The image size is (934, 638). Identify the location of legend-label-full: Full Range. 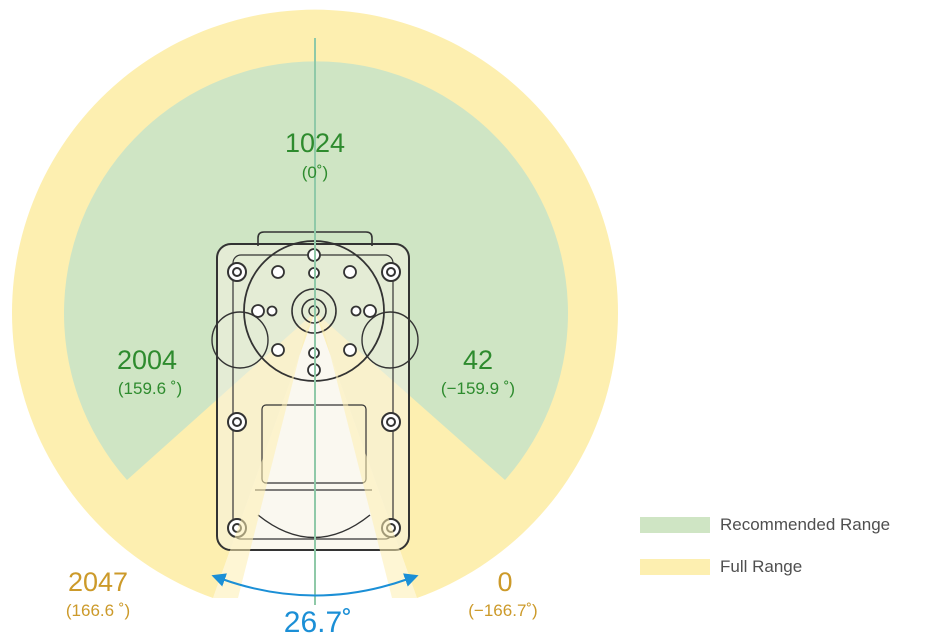
(761, 566).